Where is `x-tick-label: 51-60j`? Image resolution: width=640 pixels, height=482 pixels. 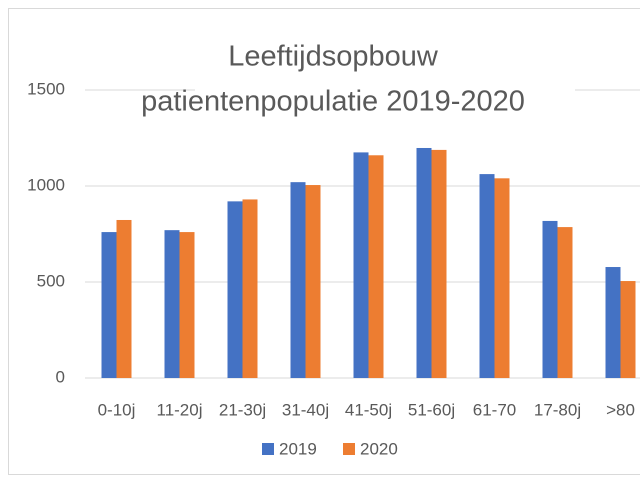 x-tick-label: 51-60j is located at coordinates (431, 409).